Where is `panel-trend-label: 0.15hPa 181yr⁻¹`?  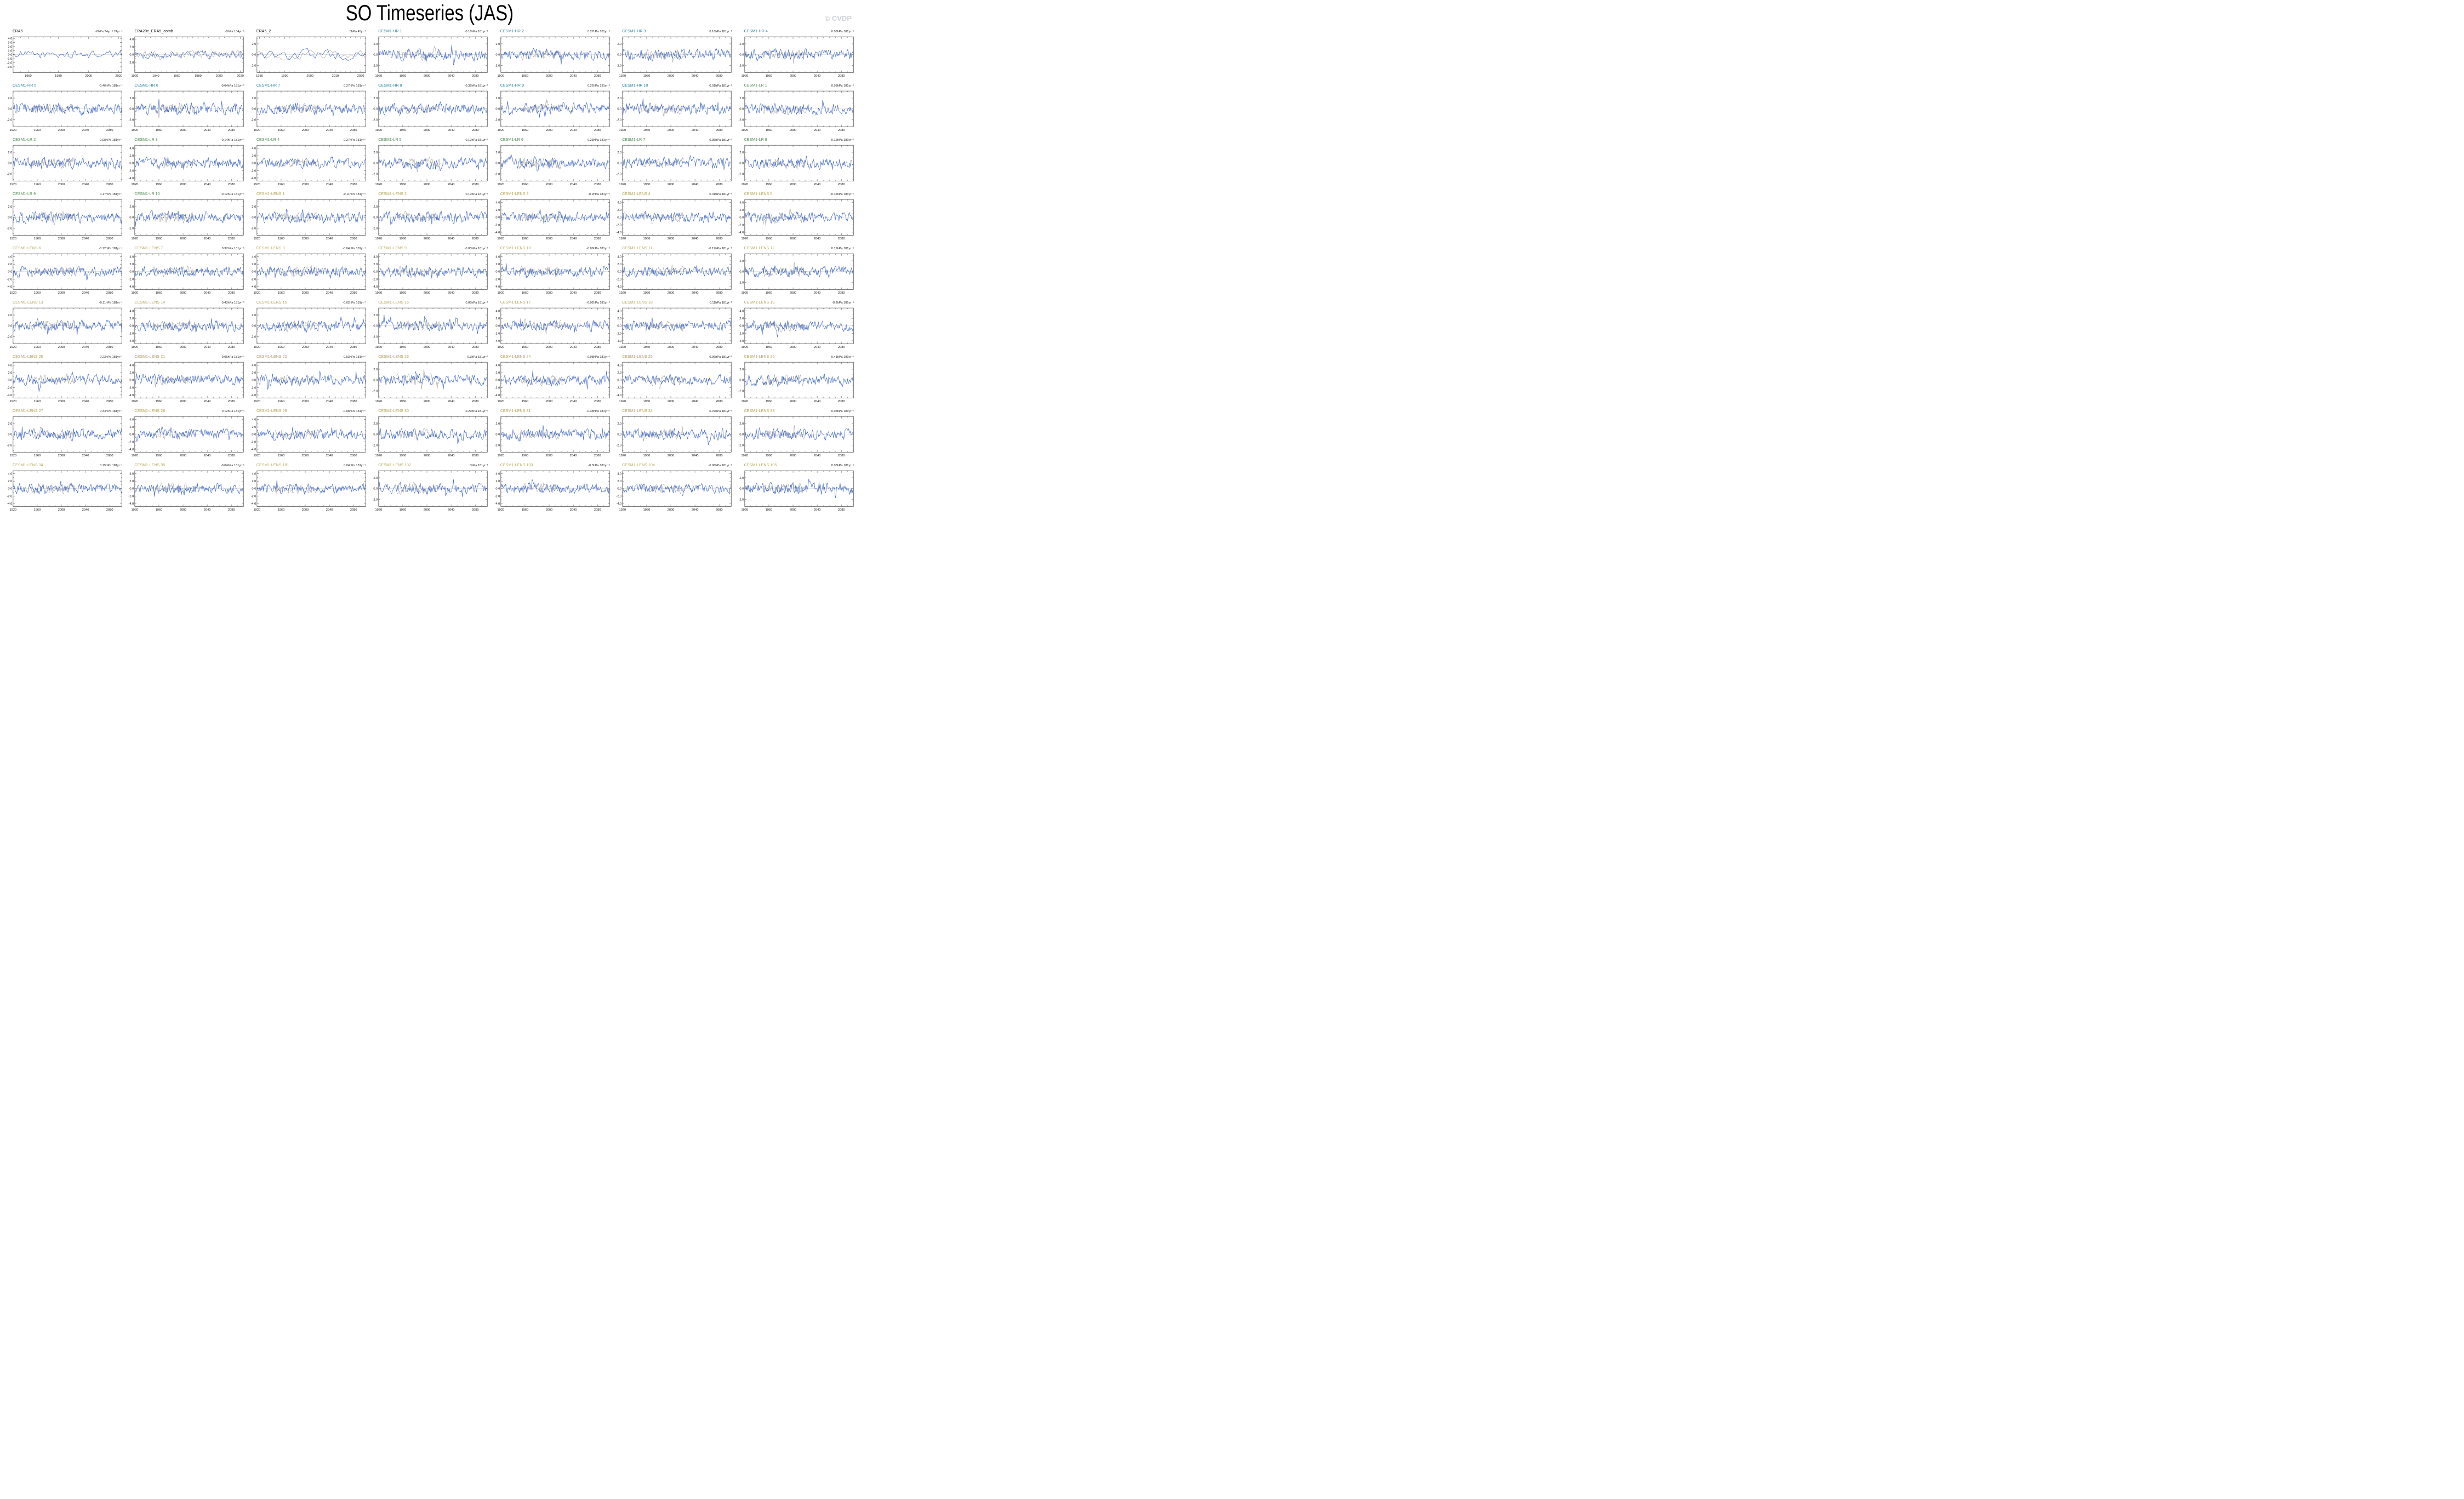
panel-trend-label: 0.15hPa 181yr⁻¹ is located at coordinates (111, 465).